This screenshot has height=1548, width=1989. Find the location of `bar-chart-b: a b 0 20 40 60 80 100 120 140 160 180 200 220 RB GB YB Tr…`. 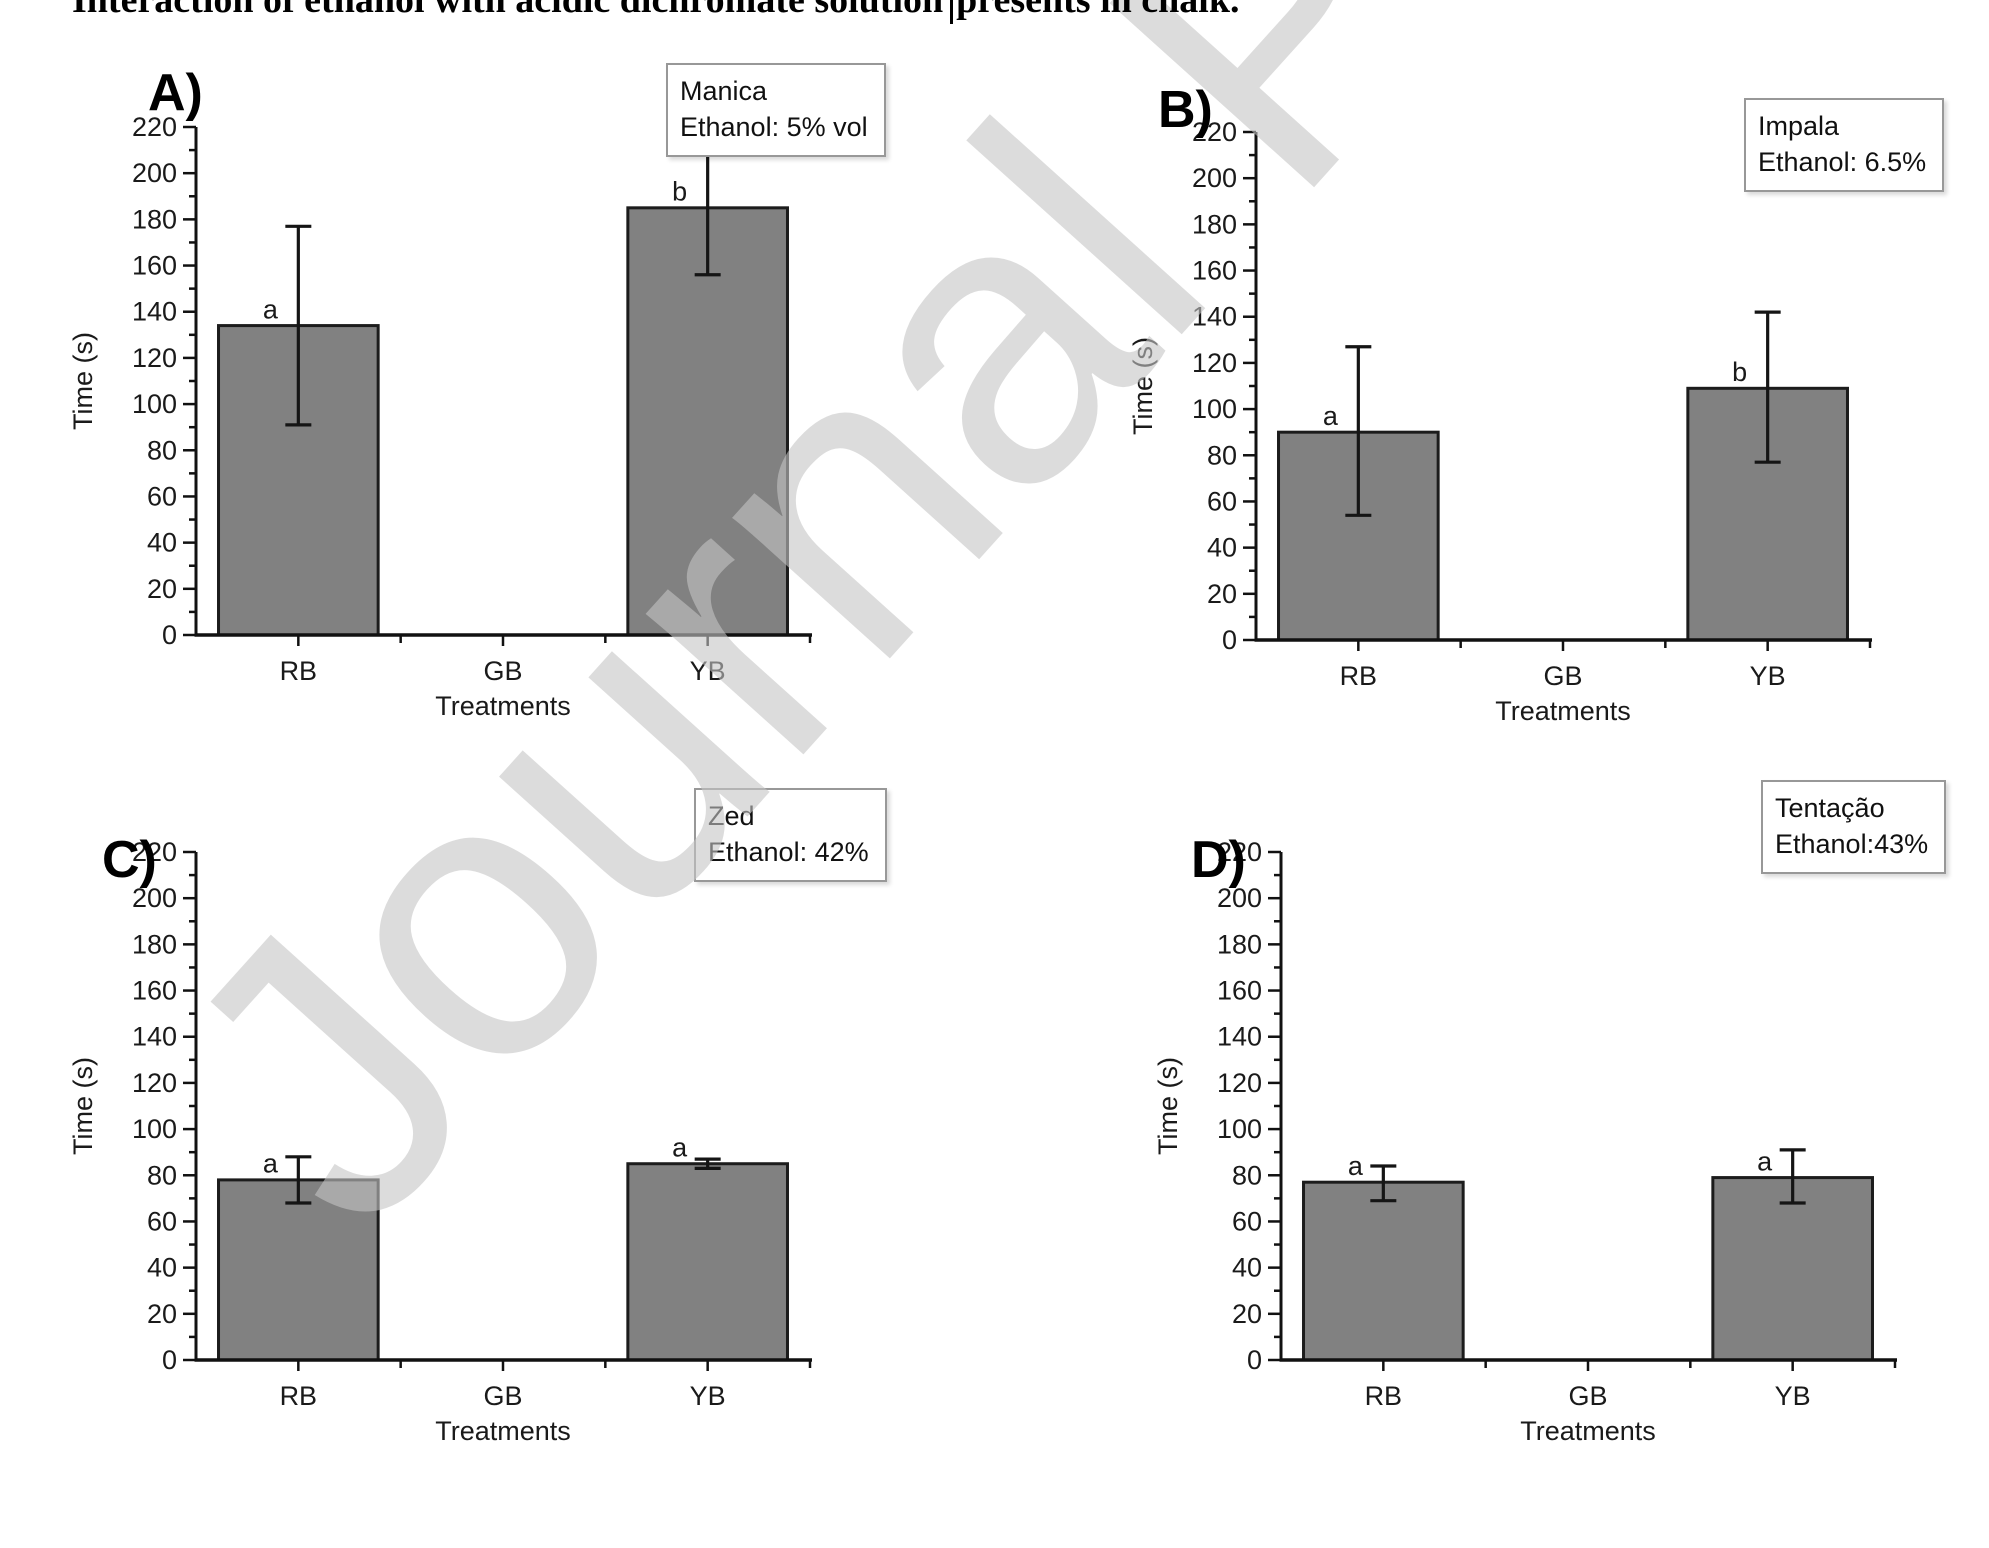

bar-chart-b: a b 0 20 40 60 80 100 120 140 160 180 200 220 RB GB YB Tr… is located at coordinates (1500, 421).